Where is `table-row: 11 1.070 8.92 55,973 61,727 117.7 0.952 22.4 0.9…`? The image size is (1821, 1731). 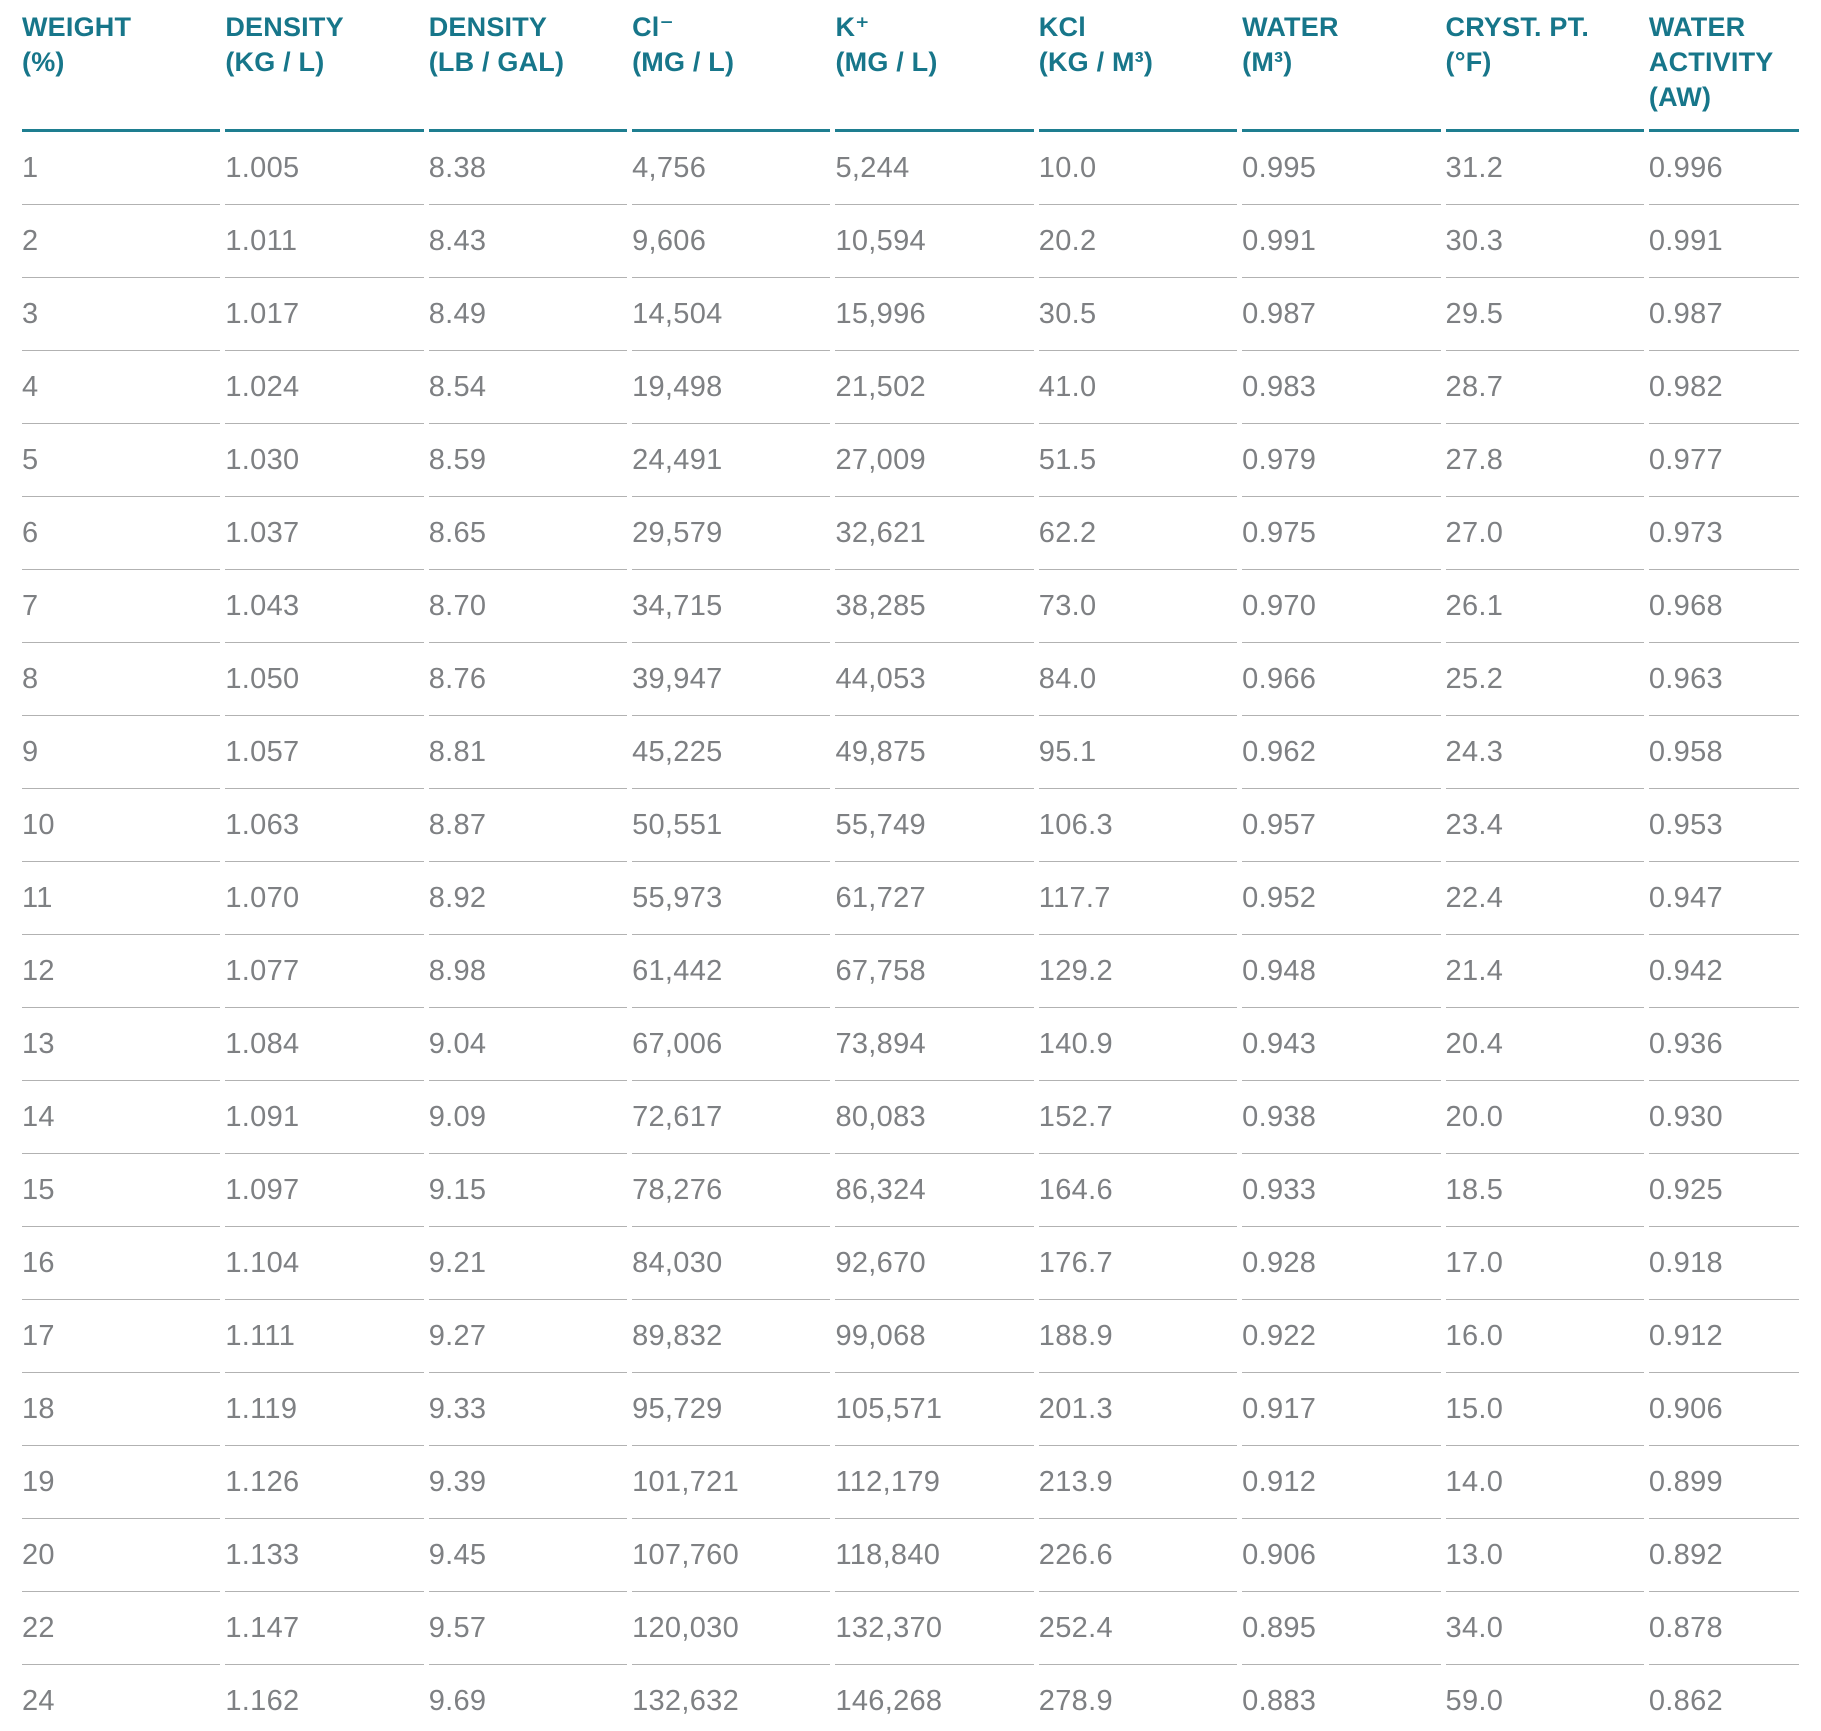 table-row: 11 1.070 8.92 55,973 61,727 117.7 0.952 22.4 0.9… is located at coordinates (910, 898).